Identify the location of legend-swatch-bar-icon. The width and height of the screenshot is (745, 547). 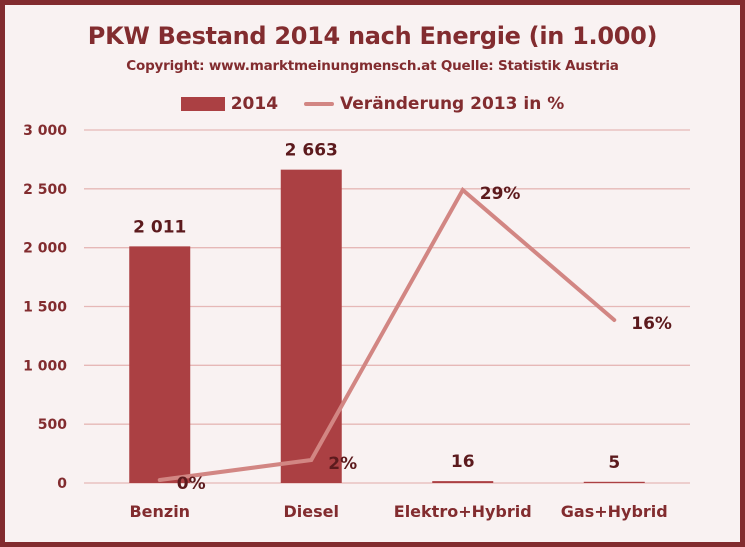
(202, 104).